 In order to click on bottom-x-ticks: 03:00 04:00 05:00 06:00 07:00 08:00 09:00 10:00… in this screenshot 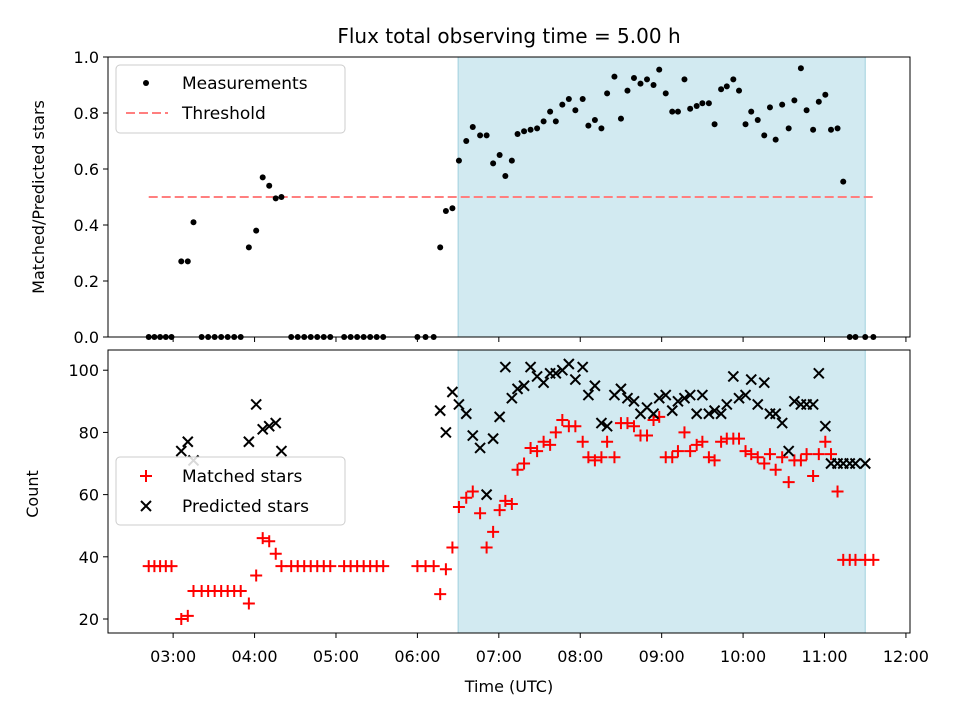, I will do `click(539, 649)`.